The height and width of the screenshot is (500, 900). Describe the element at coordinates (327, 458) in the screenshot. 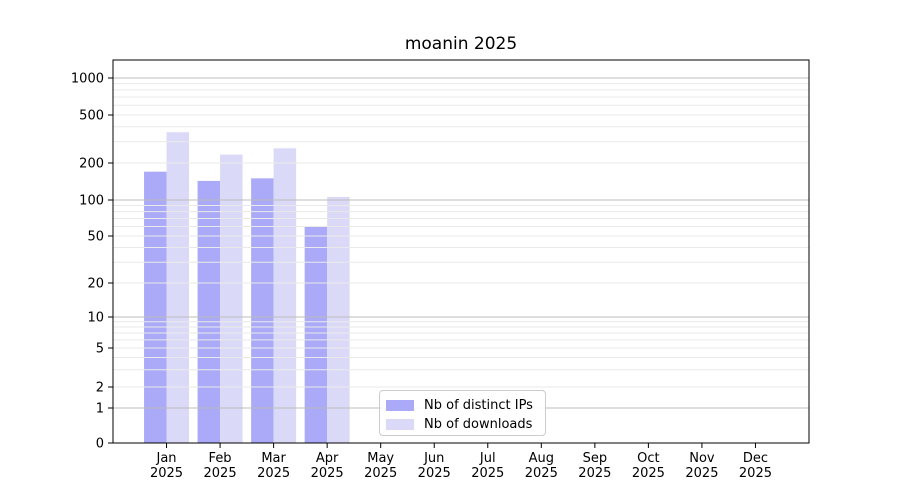

I see `x-tick-label-month: Apr` at that location.